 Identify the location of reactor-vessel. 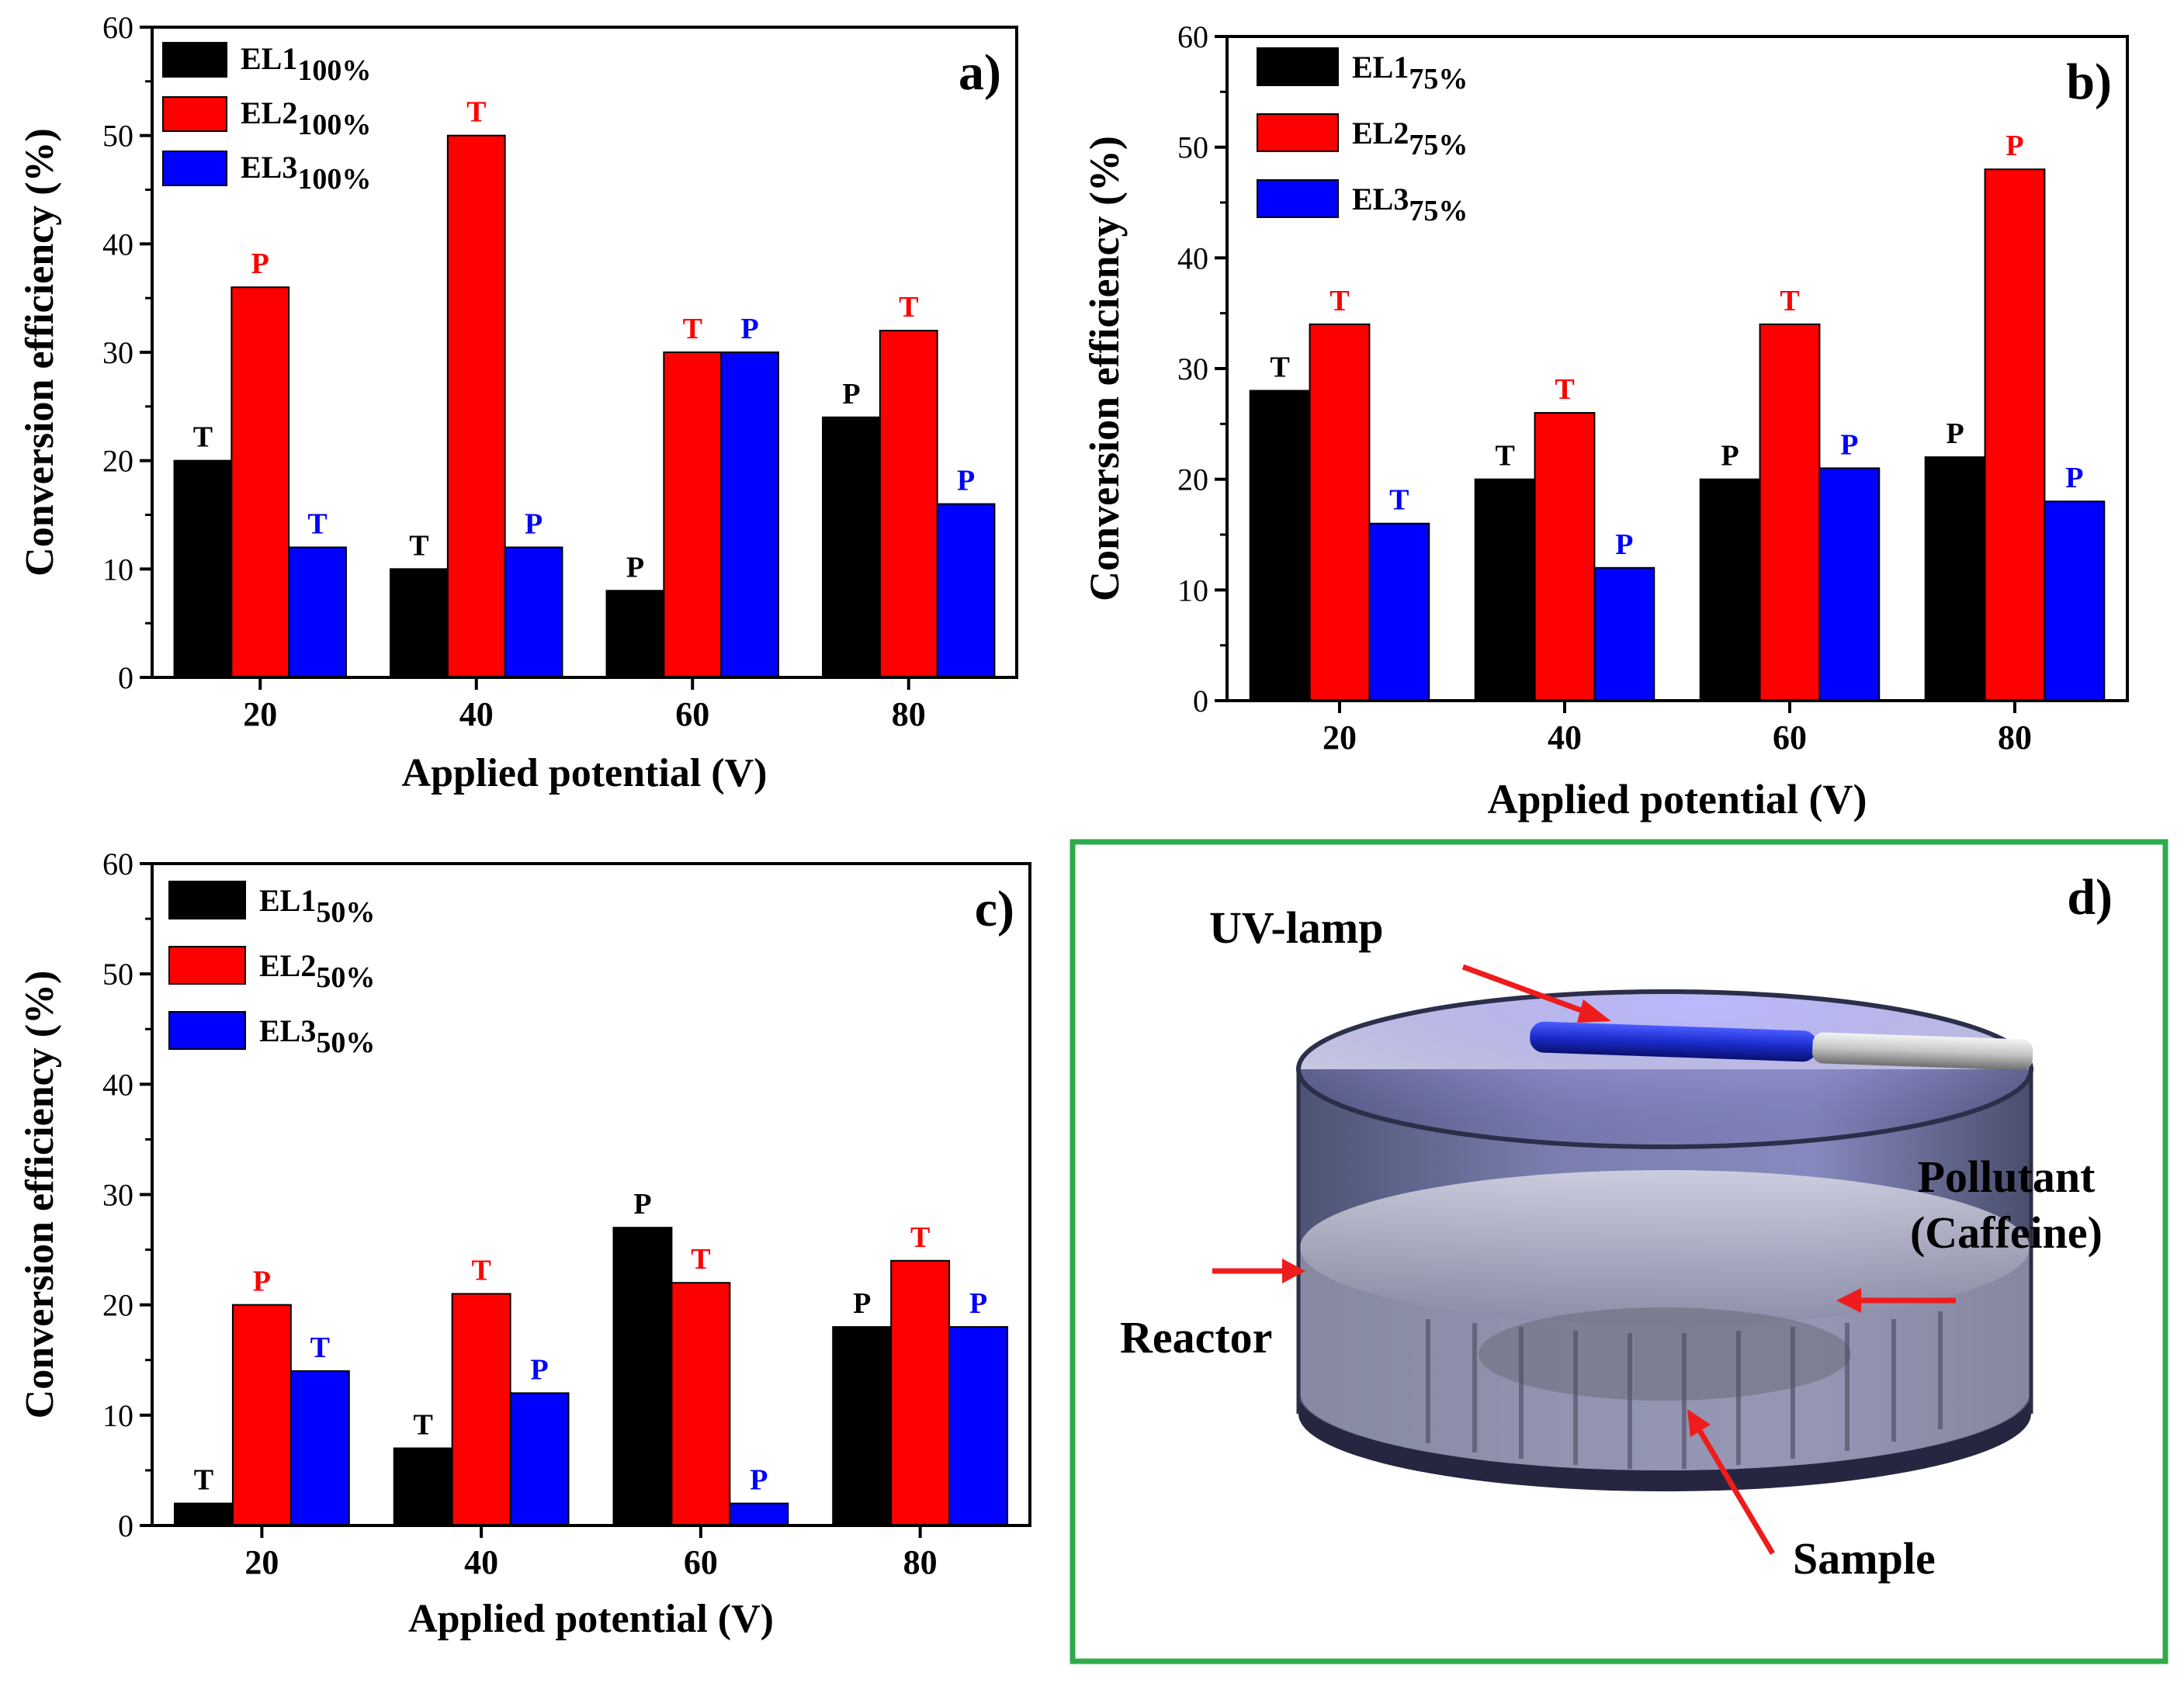
(1665, 1240).